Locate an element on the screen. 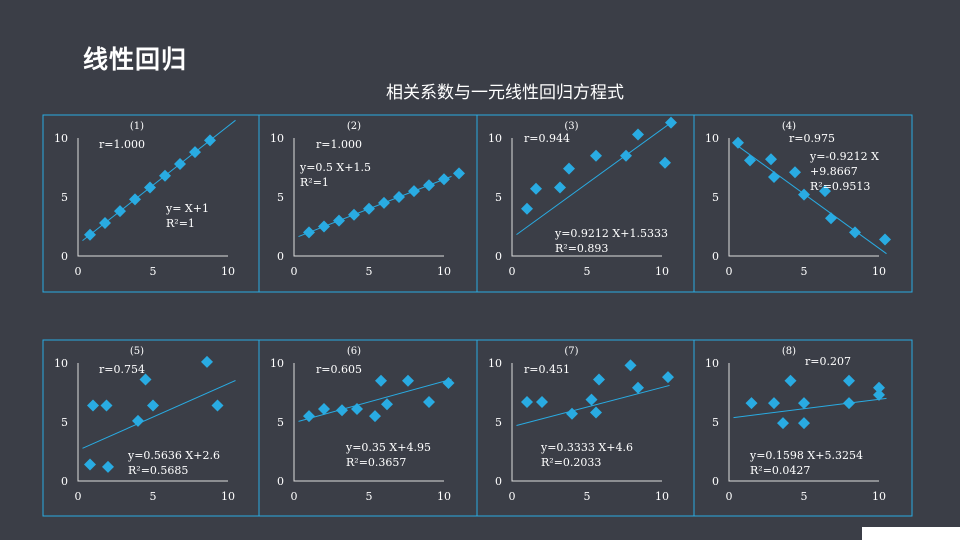 The image size is (960, 540). equation-label: y=0.5636 X+2.6 is located at coordinates (173, 455).